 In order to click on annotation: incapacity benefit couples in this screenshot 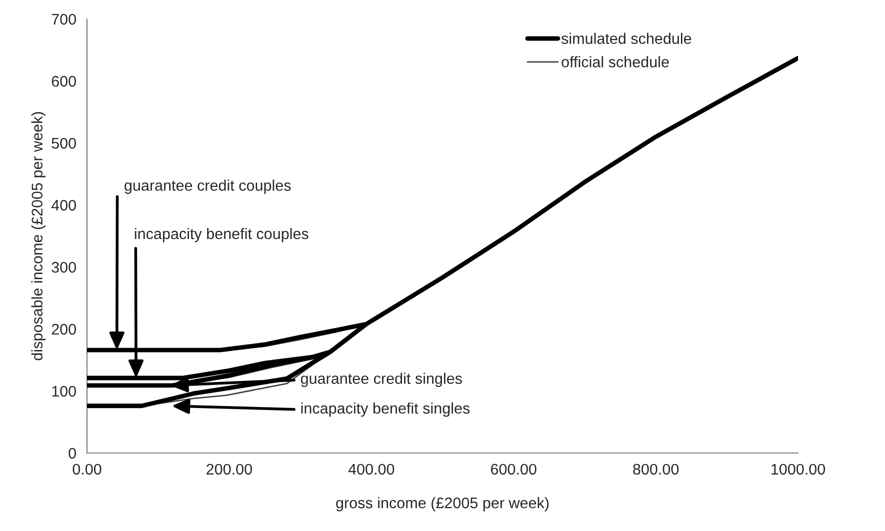, I will do `click(221, 235)`.